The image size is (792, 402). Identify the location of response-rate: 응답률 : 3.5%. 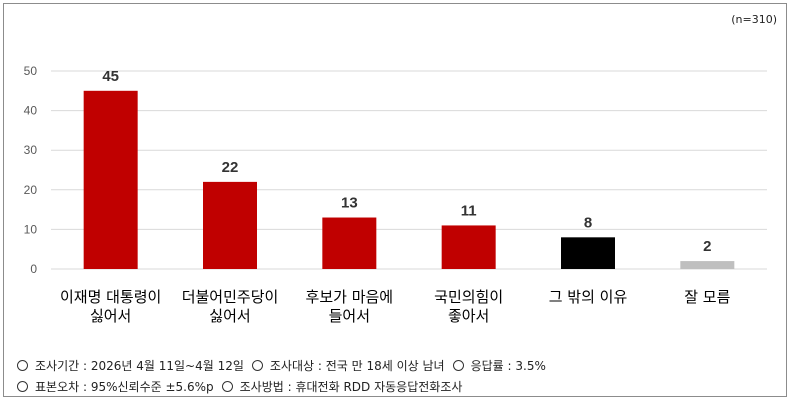
(508, 366).